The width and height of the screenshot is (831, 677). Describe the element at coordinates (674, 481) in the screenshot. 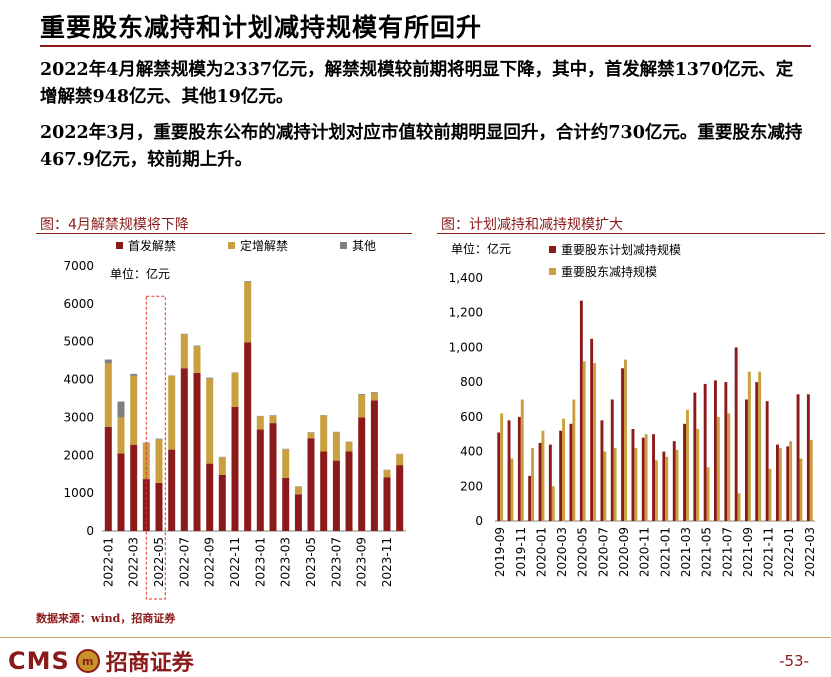

I see `bar2-重要股东计划减持规模-2021-02` at that location.